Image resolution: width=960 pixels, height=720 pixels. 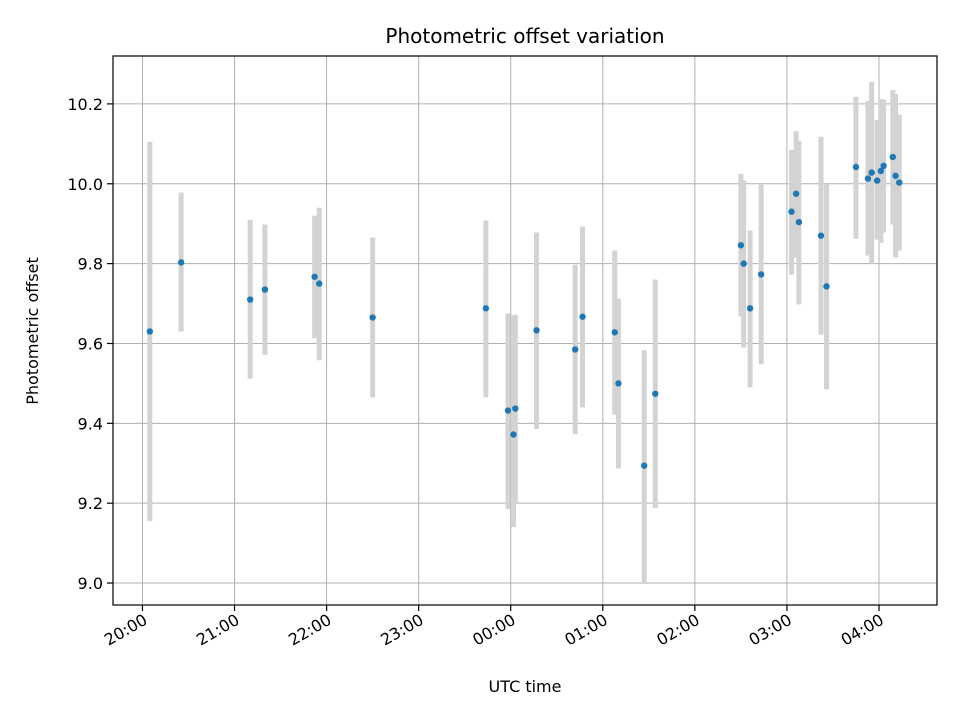 What do you see at coordinates (524, 36) in the screenshot?
I see `chart-title: Photometric offset variation` at bounding box center [524, 36].